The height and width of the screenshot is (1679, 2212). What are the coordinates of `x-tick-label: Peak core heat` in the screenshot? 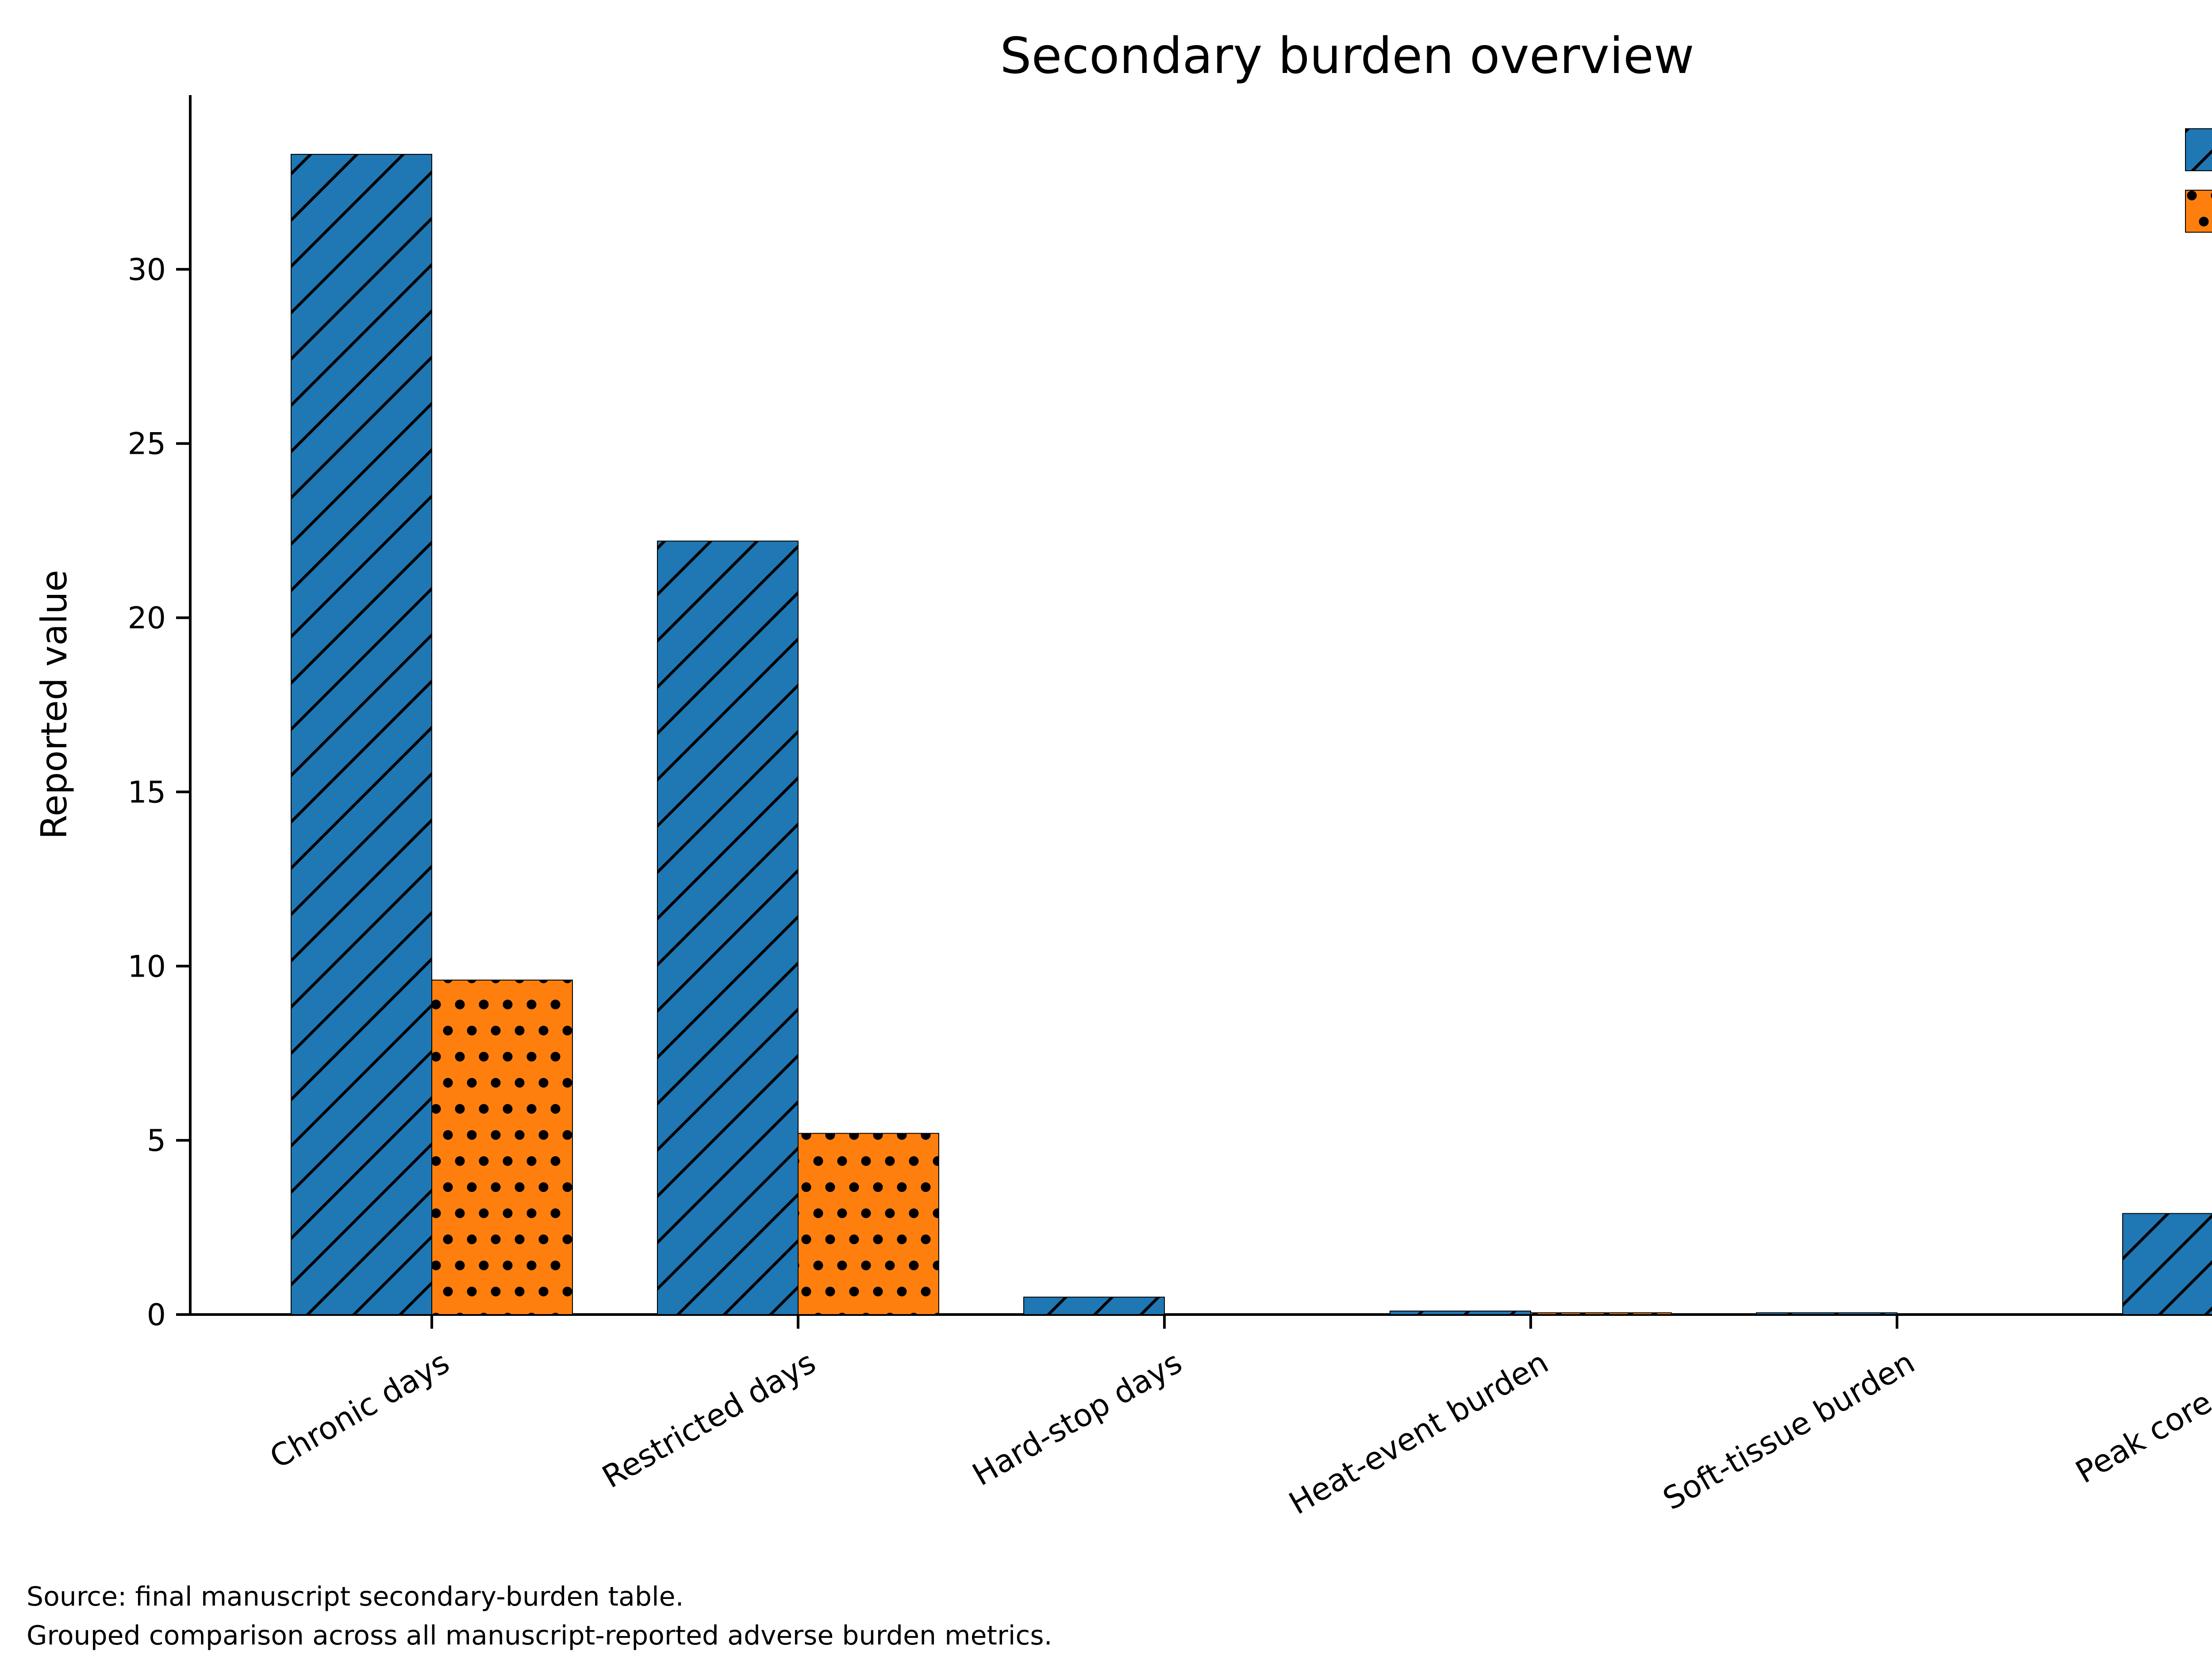 It's located at (2141, 1417).